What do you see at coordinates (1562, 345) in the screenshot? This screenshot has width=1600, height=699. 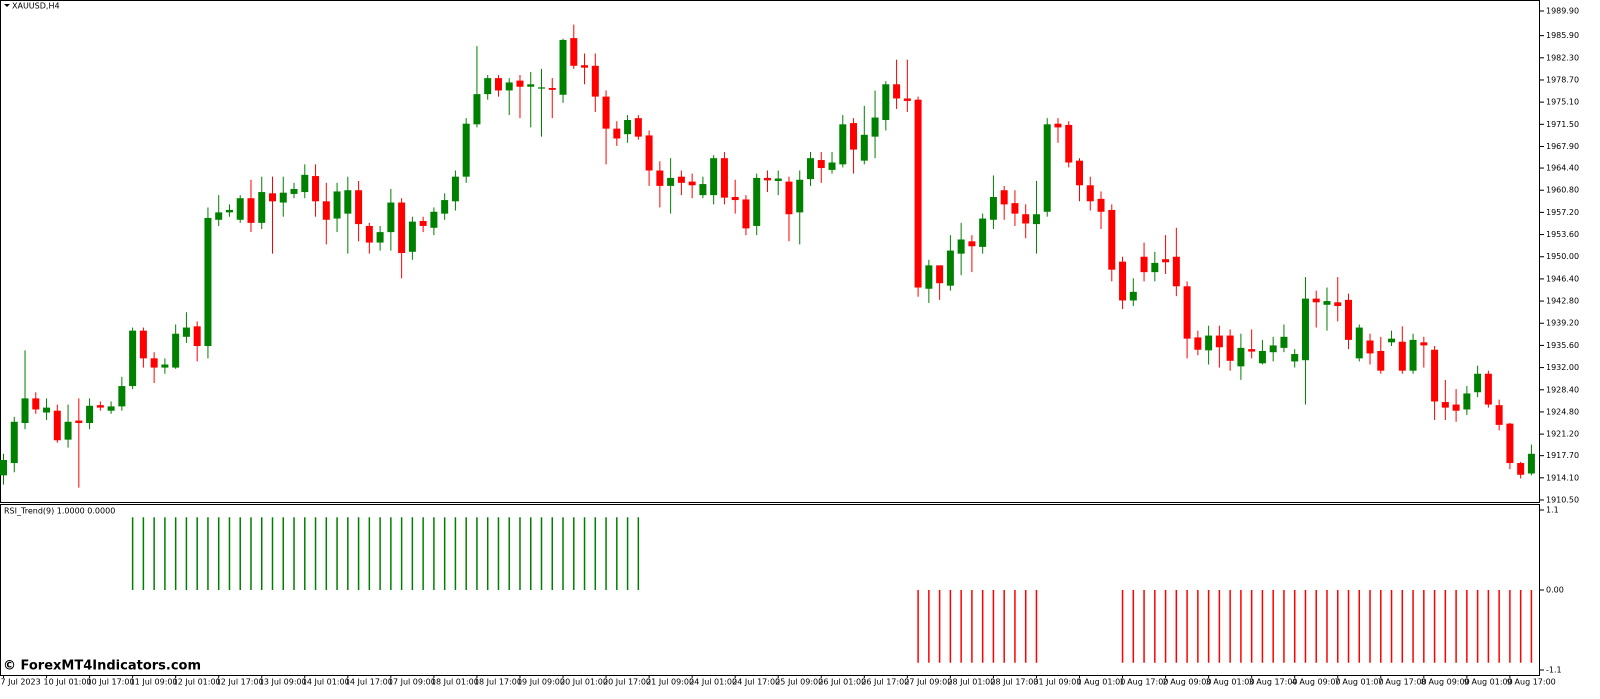 I see `y-tick-label: 1935.60` at bounding box center [1562, 345].